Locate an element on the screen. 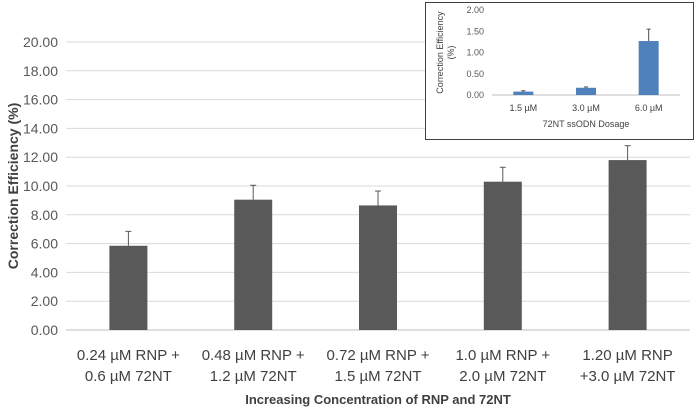  x-axis-title: Increasing Concentration of RNP and 72NT is located at coordinates (378, 399).